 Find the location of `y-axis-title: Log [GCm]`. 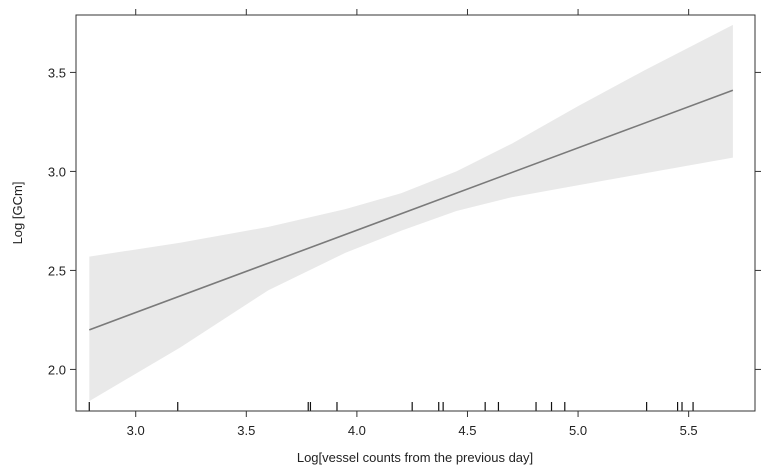

y-axis-title: Log [GCm] is located at coordinates (17, 213).